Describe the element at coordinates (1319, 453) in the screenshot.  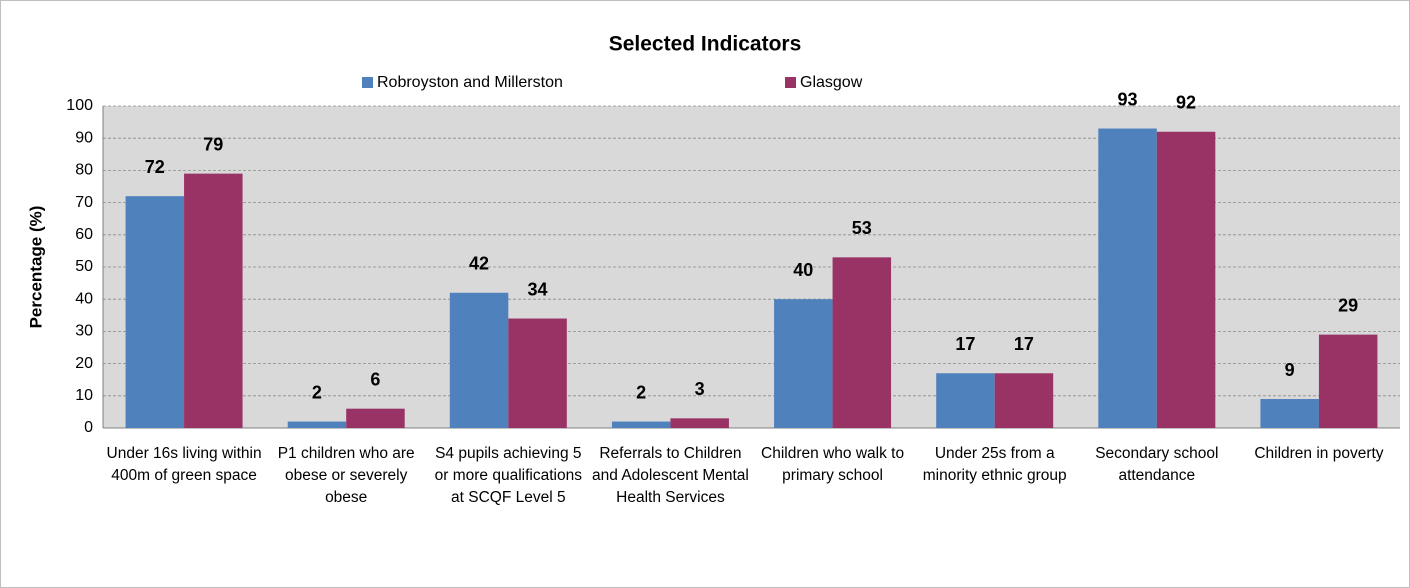
I see `x-tick-label: Children in poverty` at that location.